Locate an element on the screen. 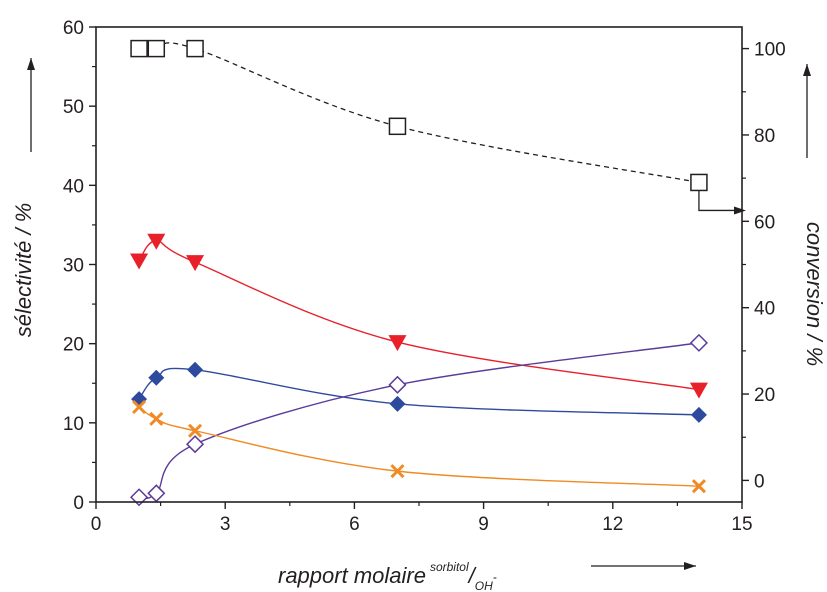  right-tick-label: 100 is located at coordinates (770, 50).